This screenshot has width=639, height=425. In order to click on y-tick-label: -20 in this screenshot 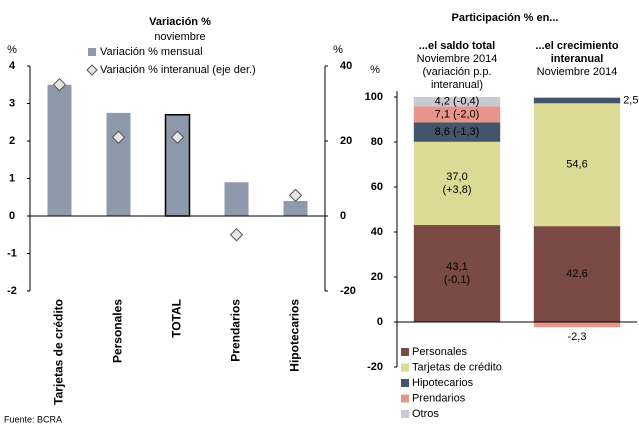, I will do `click(375, 367)`.